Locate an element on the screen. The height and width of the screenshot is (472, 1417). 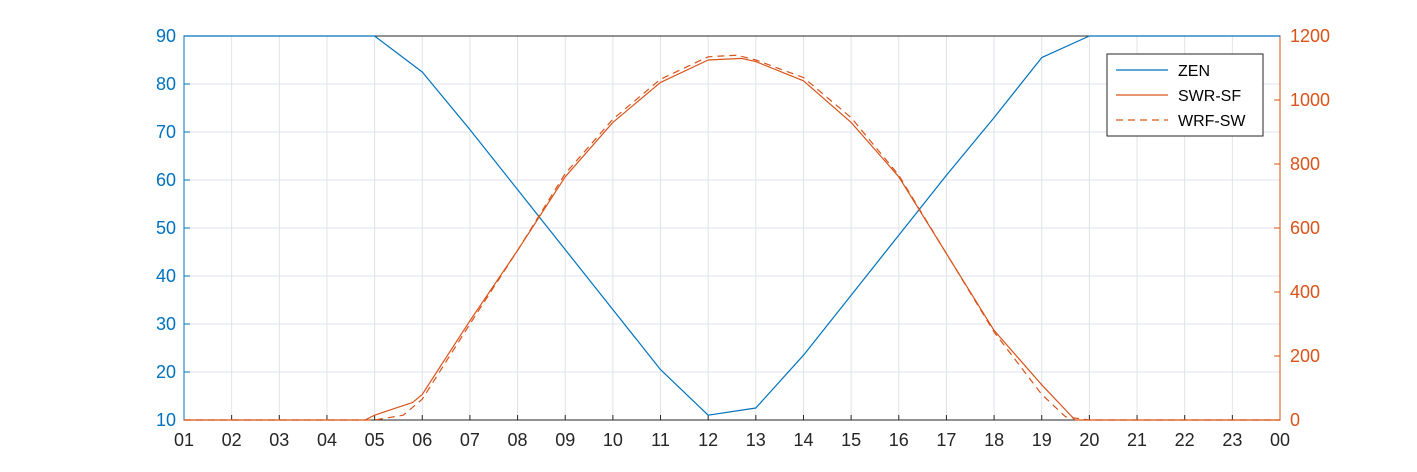
x-tick-label: 09 is located at coordinates (565, 440).